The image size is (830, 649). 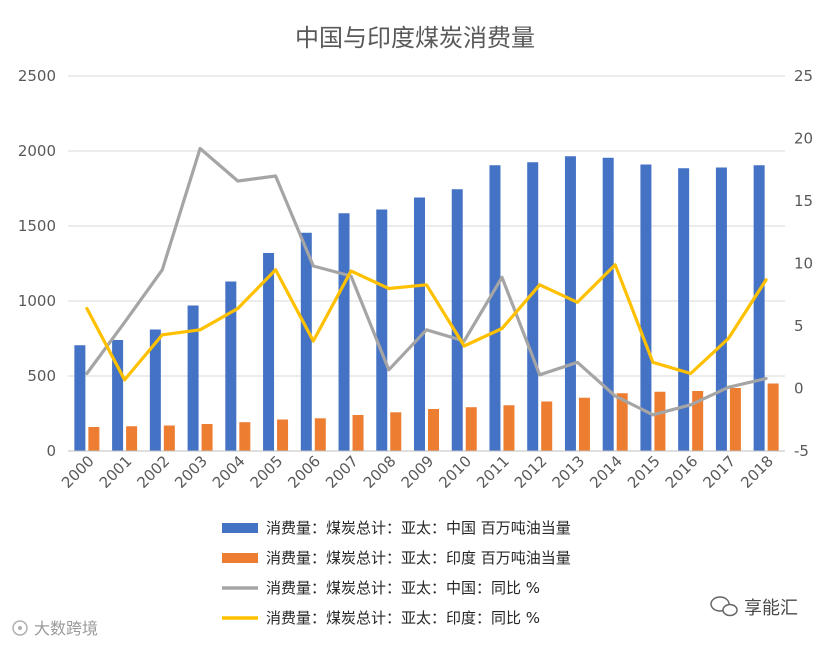 I want to click on y-left-tick-label: 500, so click(x=41, y=376).